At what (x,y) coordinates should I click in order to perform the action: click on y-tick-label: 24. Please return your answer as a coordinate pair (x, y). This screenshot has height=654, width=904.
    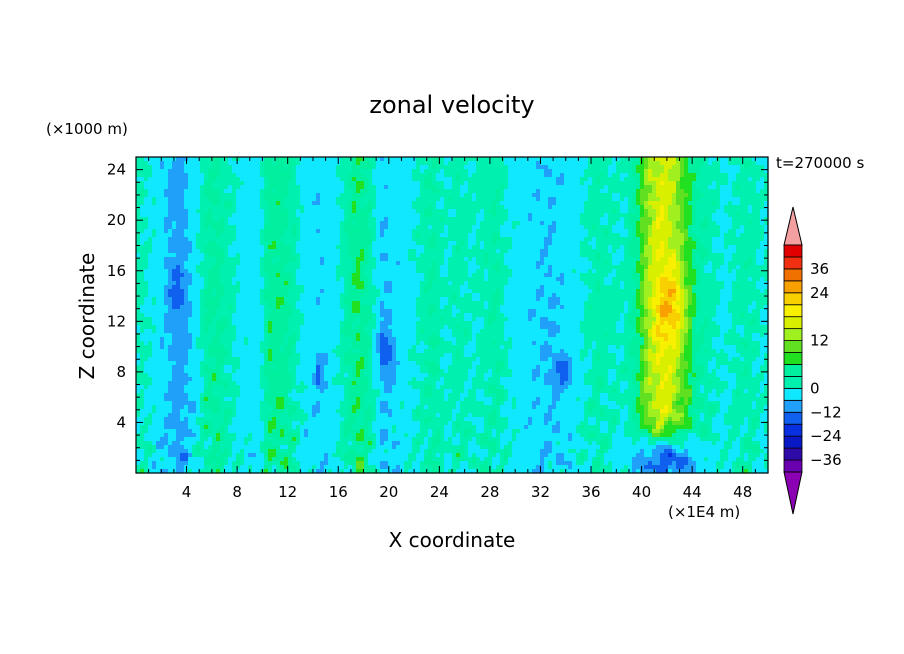
    Looking at the image, I should click on (116, 170).